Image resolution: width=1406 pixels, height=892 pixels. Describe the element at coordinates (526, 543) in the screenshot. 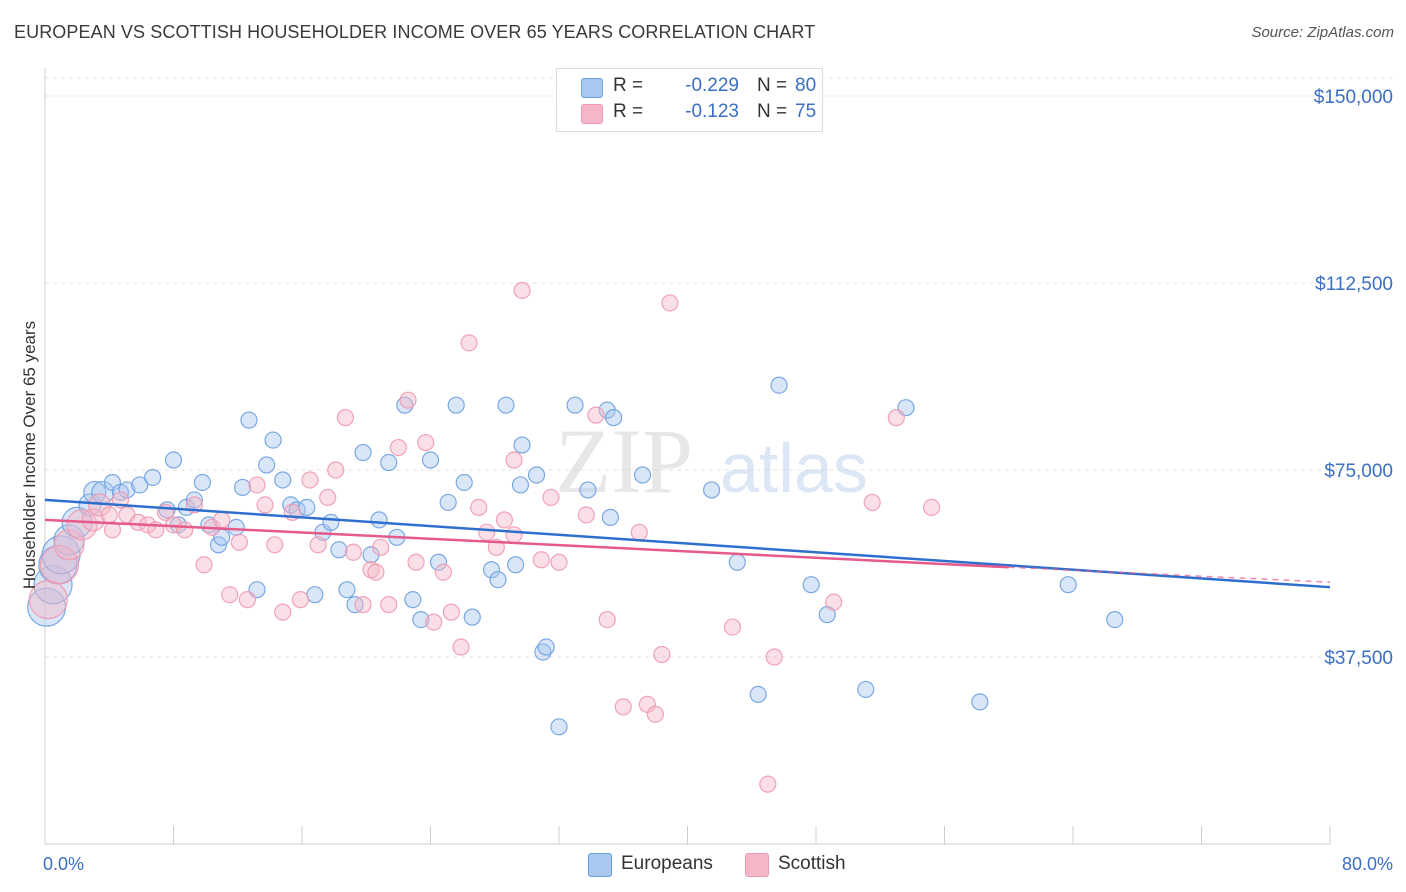

I see `scottish-trend-line` at that location.